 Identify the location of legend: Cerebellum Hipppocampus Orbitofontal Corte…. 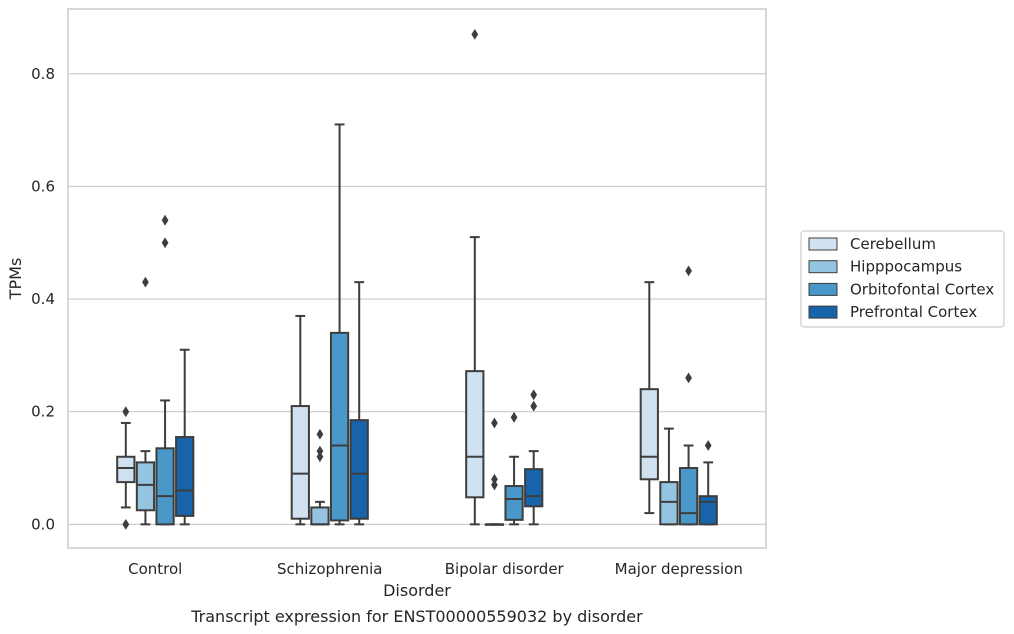
(902, 279).